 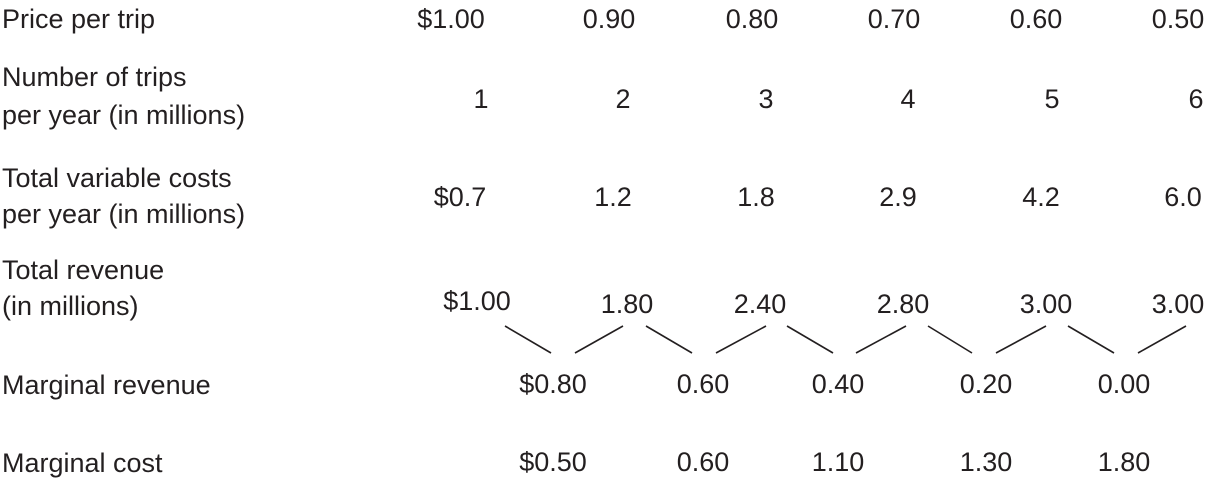 I want to click on mc-value: 0.60, so click(x=703, y=462).